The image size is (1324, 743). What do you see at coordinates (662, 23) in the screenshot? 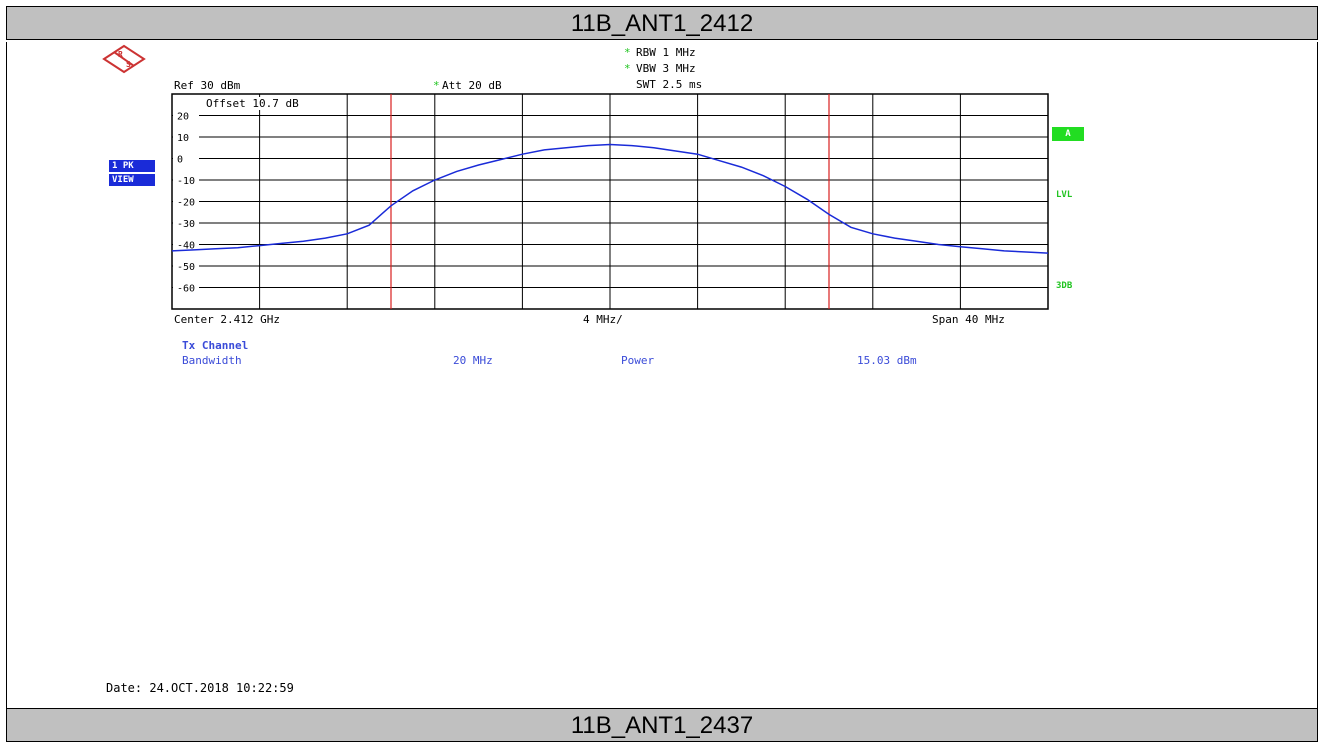
I see `header-band-top: 11B_ANT1_2412` at bounding box center [662, 23].